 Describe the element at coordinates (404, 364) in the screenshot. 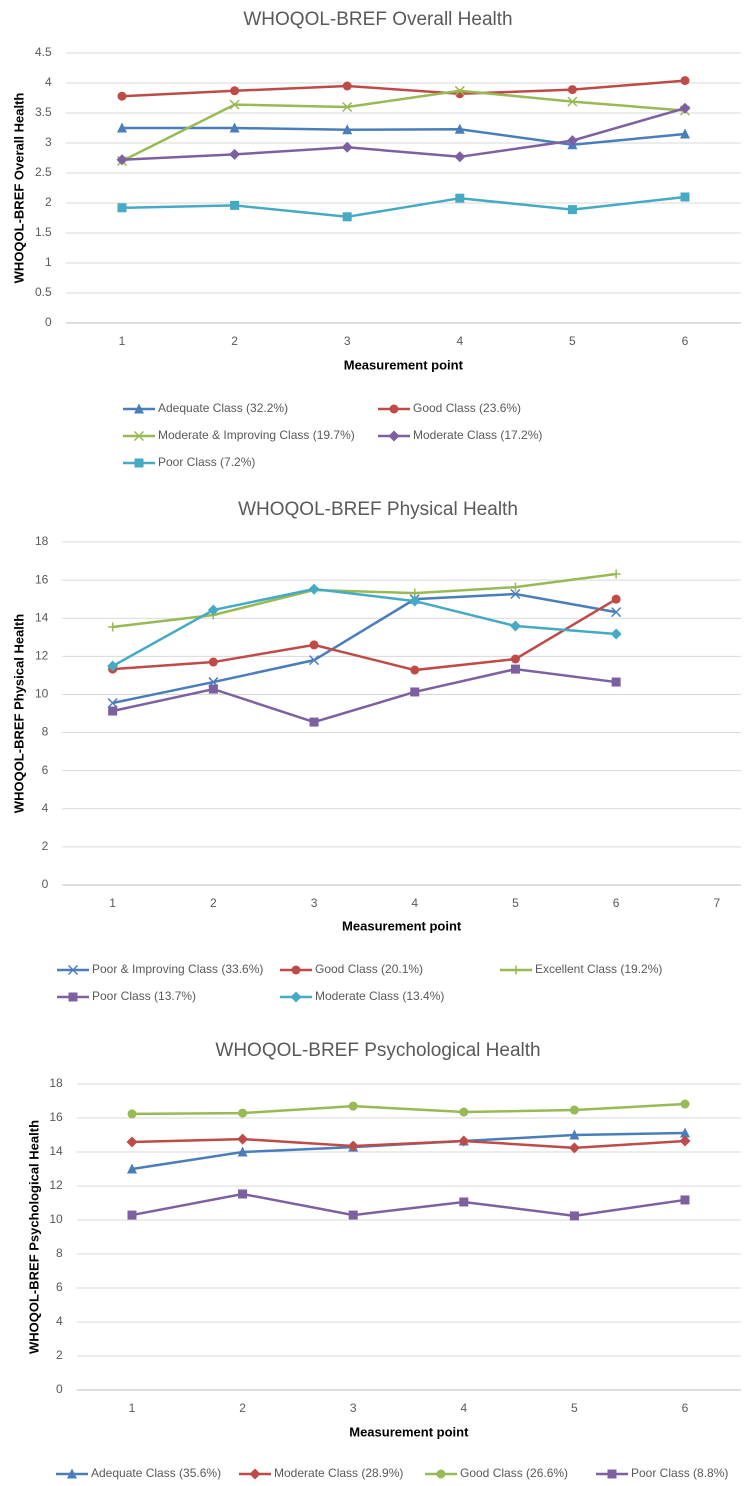

I see `x-axis-label: Measurement point` at that location.